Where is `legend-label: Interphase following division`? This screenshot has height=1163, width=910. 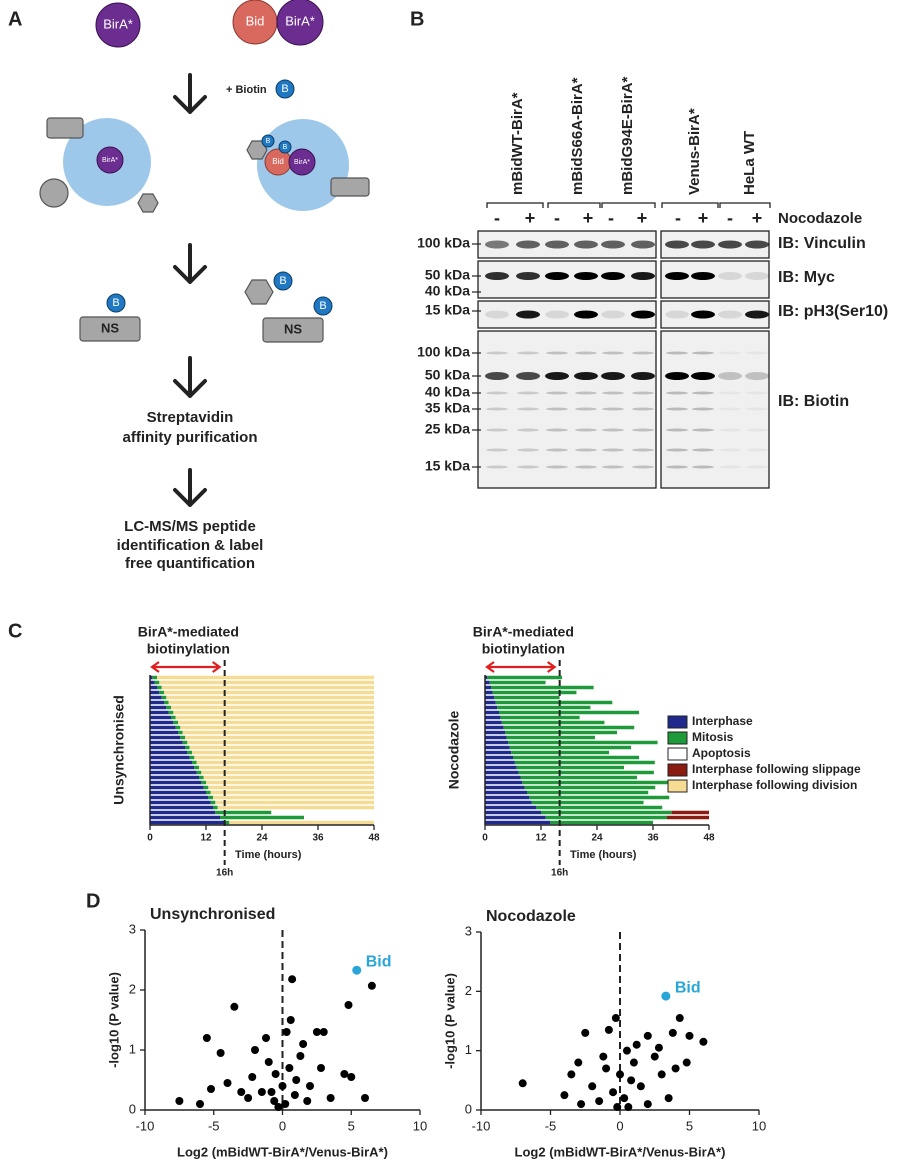 legend-label: Interphase following division is located at coordinates (774, 785).